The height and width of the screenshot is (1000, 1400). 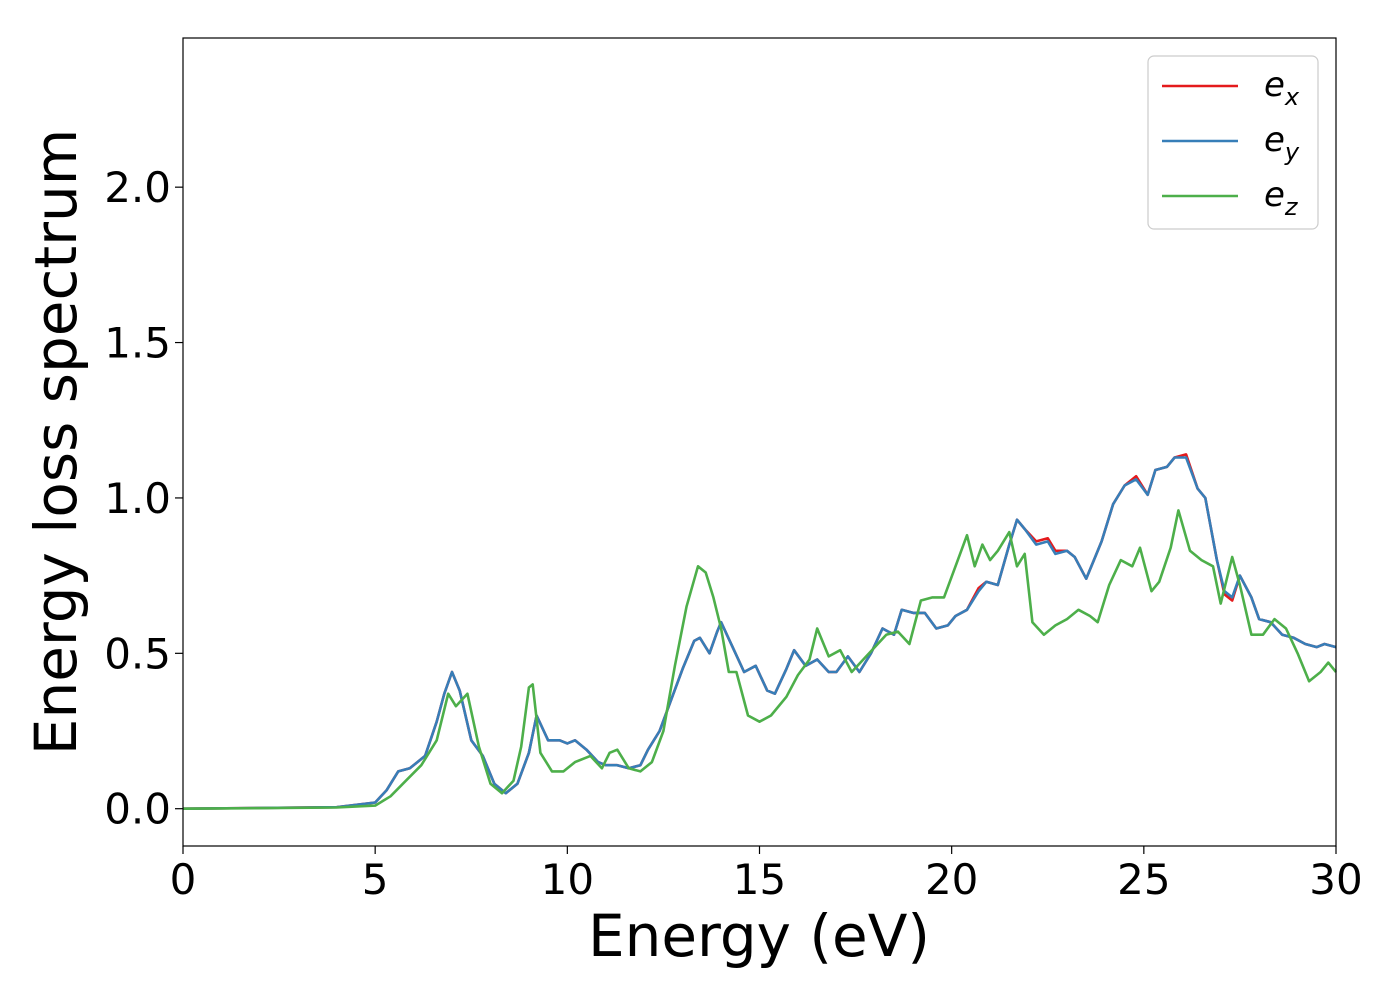 What do you see at coordinates (183, 879) in the screenshot?
I see `x-tick-label: 0` at bounding box center [183, 879].